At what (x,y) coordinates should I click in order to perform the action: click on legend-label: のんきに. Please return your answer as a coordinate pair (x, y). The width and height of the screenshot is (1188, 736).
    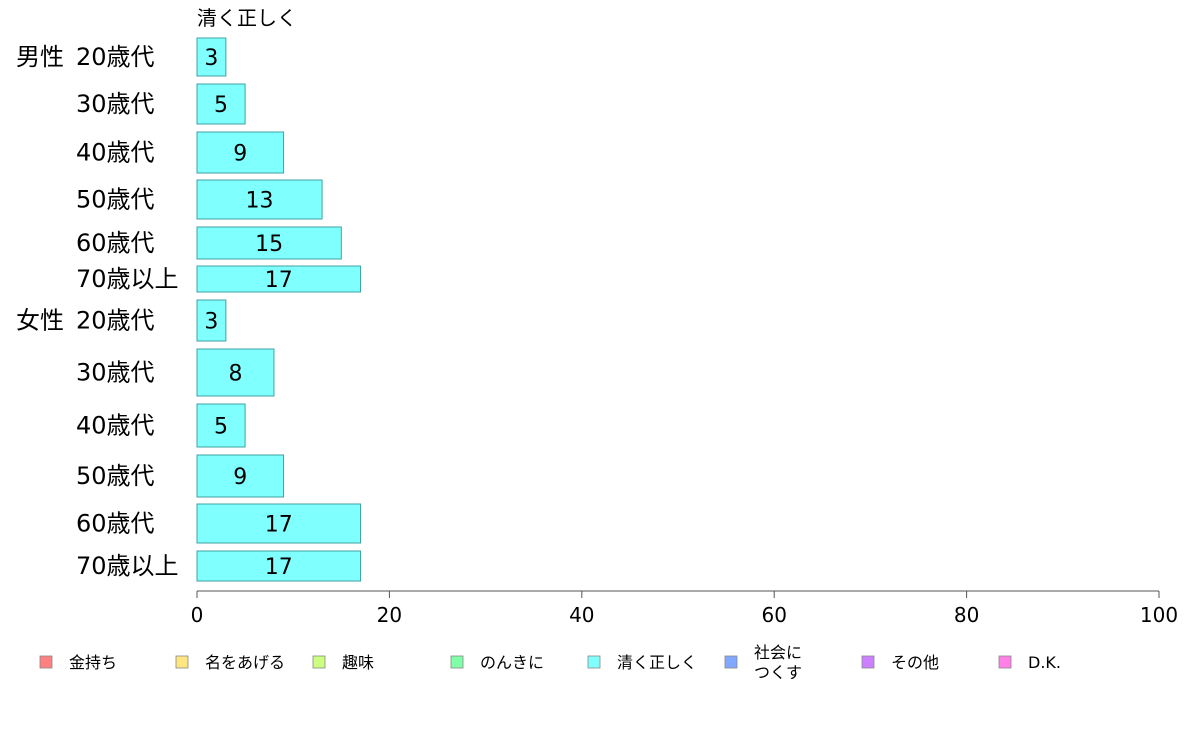
    Looking at the image, I should click on (512, 662).